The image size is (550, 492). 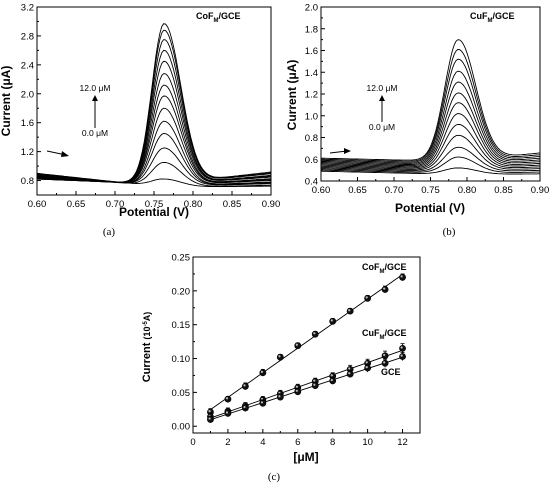 I want to click on panel-c-y-tick-label: 0.25, so click(x=181, y=258).